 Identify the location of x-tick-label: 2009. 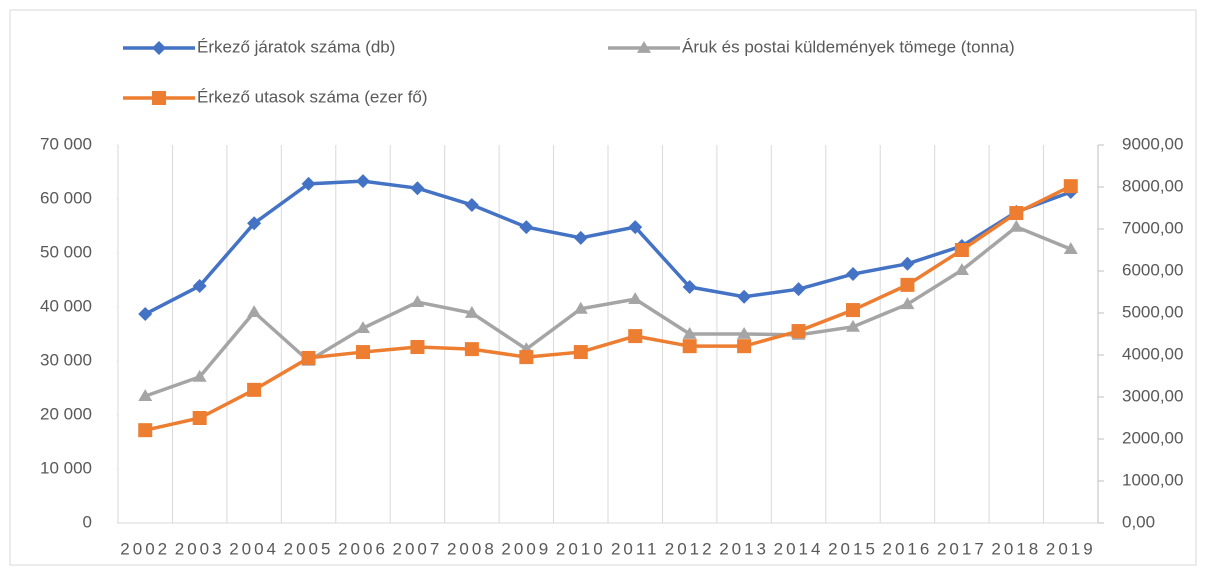
(526, 548).